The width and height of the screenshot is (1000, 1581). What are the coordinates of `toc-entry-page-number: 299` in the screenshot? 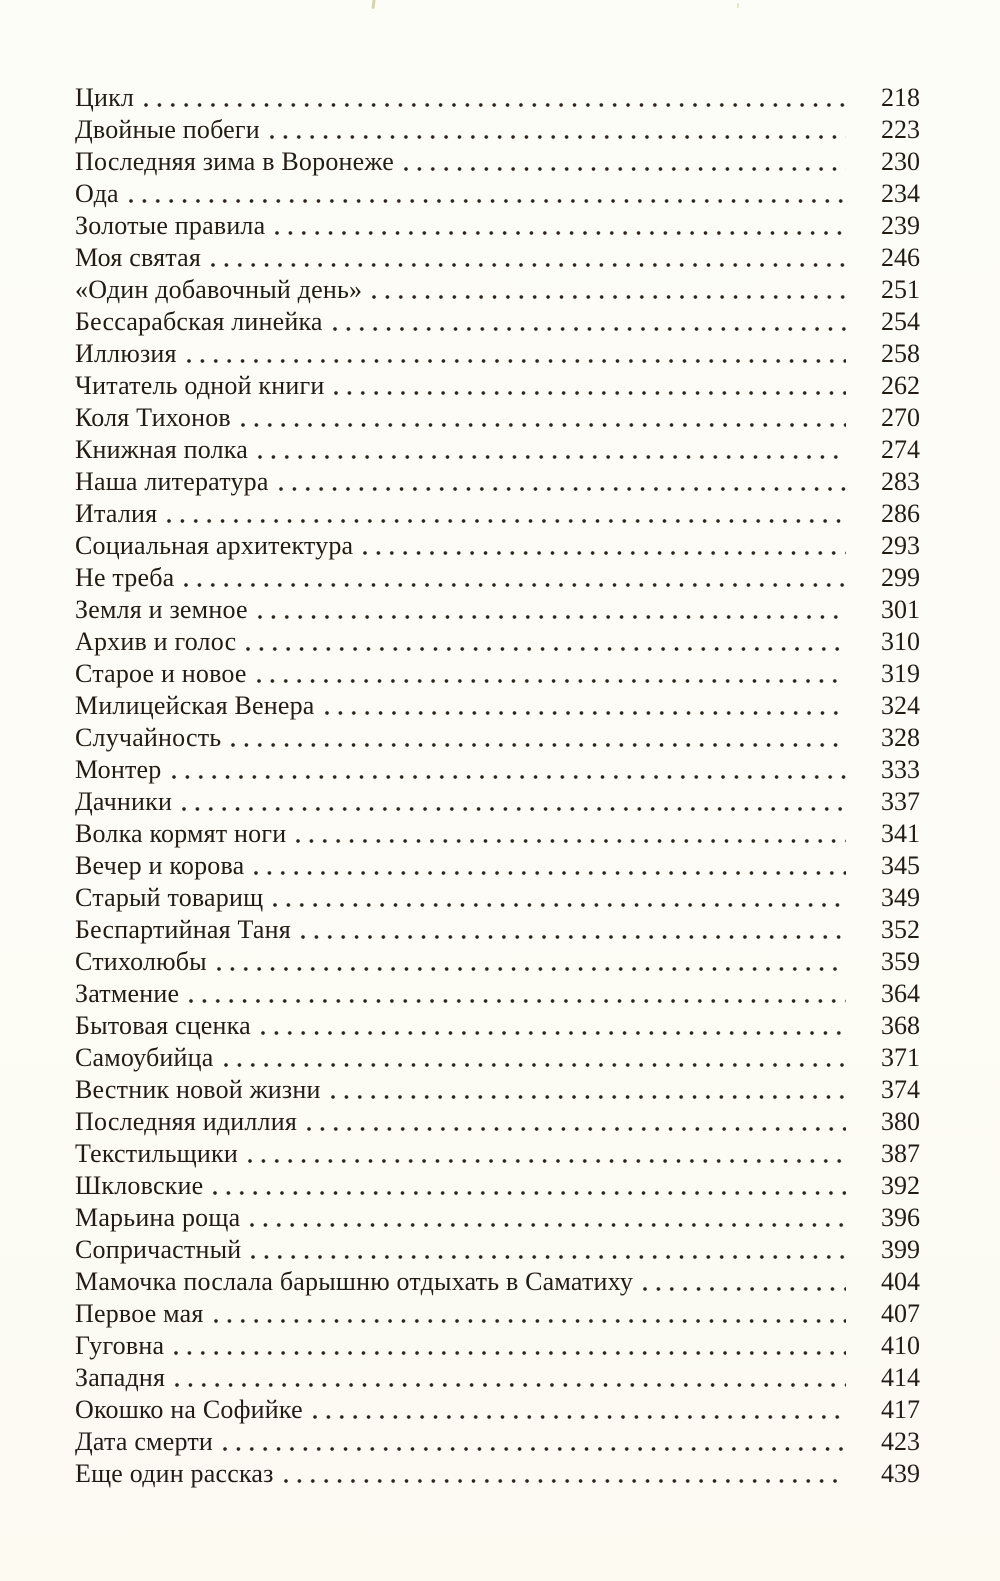 It's located at (900, 577).